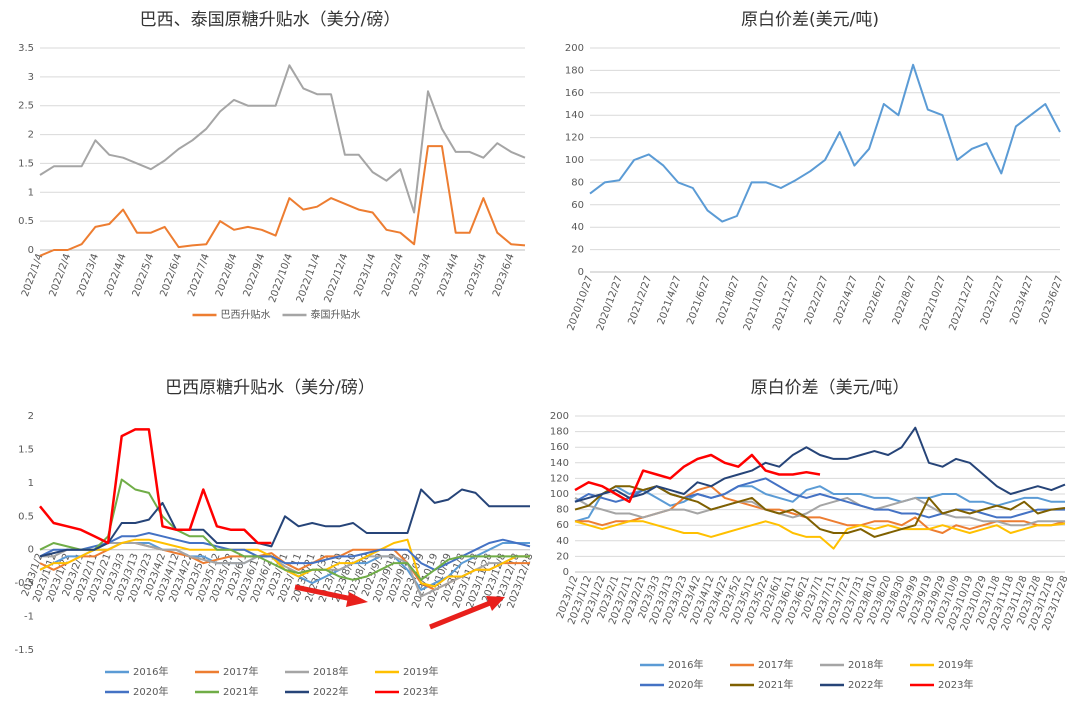 This screenshot has width=1080, height=709. What do you see at coordinates (24, 650) in the screenshot?
I see `y-tick-label: -1.5` at bounding box center [24, 650].